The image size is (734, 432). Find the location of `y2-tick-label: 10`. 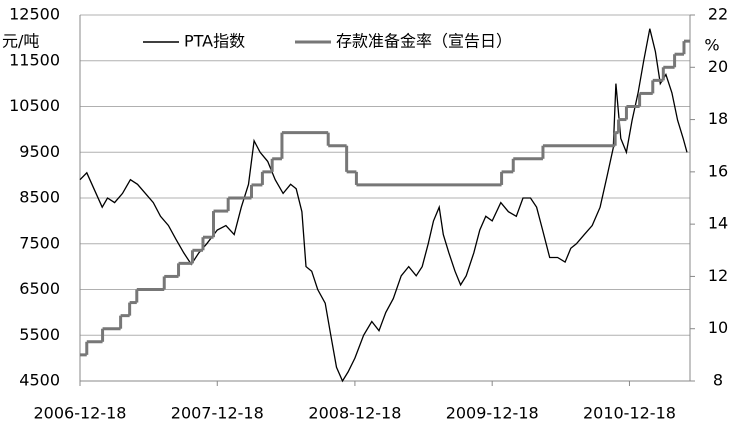

y2-tick-label: 10 is located at coordinates (718, 327).